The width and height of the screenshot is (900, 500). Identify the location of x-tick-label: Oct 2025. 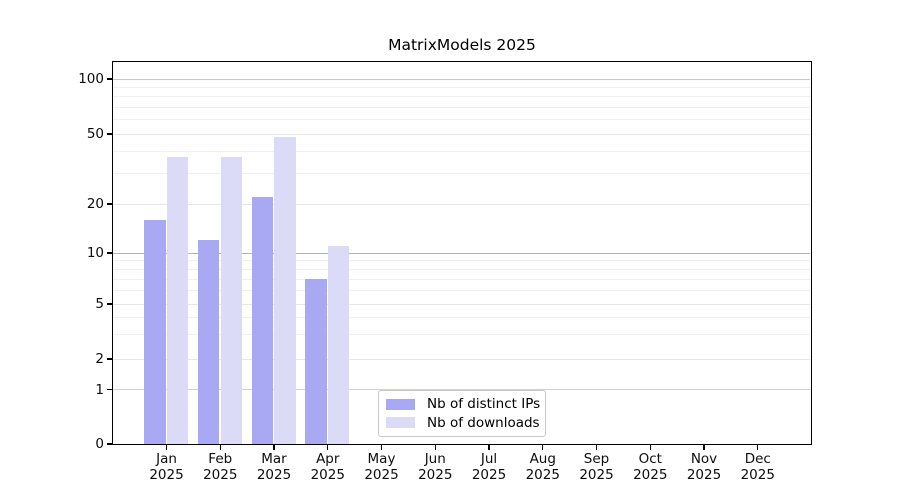
(650, 467).